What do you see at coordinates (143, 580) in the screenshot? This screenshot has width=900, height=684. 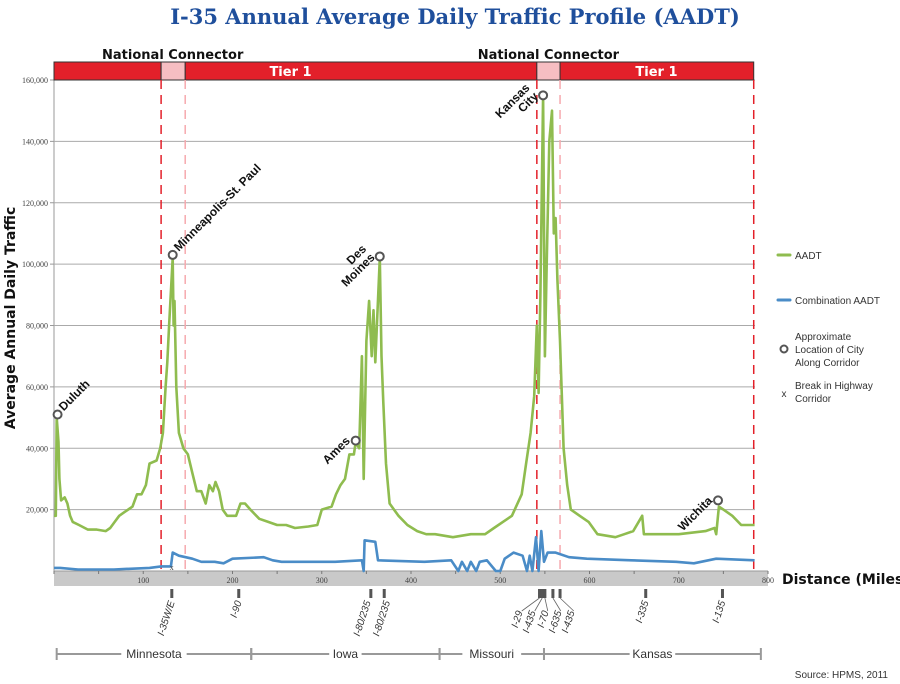 I see `x-tick-label: 100` at bounding box center [143, 580].